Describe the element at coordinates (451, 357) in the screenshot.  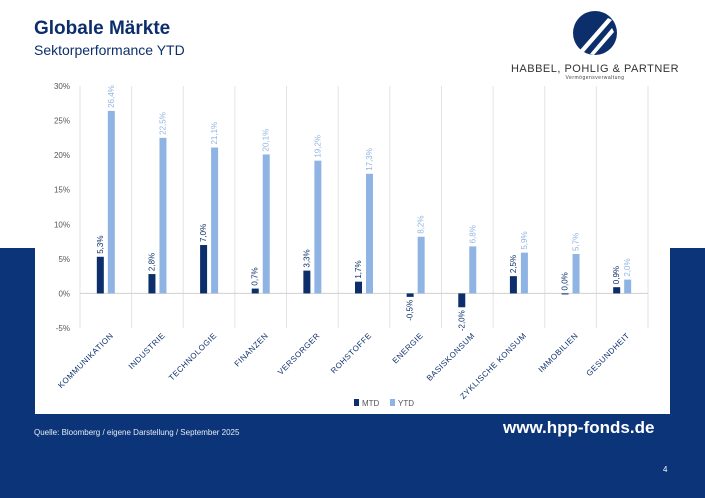
I see `category-label: BASISKONSUM` at that location.